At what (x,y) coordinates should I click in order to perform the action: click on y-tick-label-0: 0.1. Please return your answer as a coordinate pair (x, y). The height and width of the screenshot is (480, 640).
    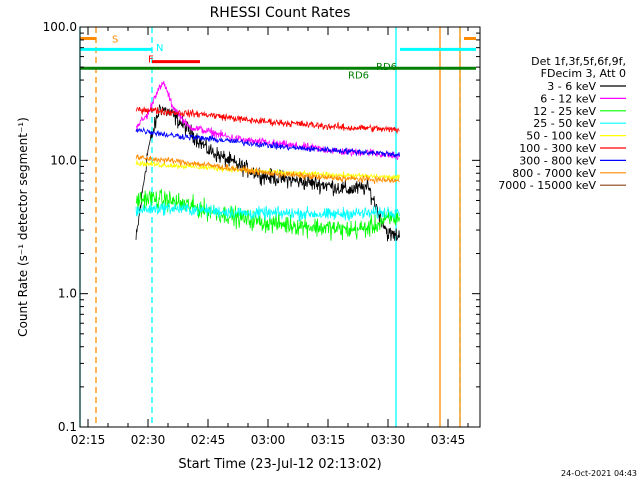
    Looking at the image, I should click on (67, 427).